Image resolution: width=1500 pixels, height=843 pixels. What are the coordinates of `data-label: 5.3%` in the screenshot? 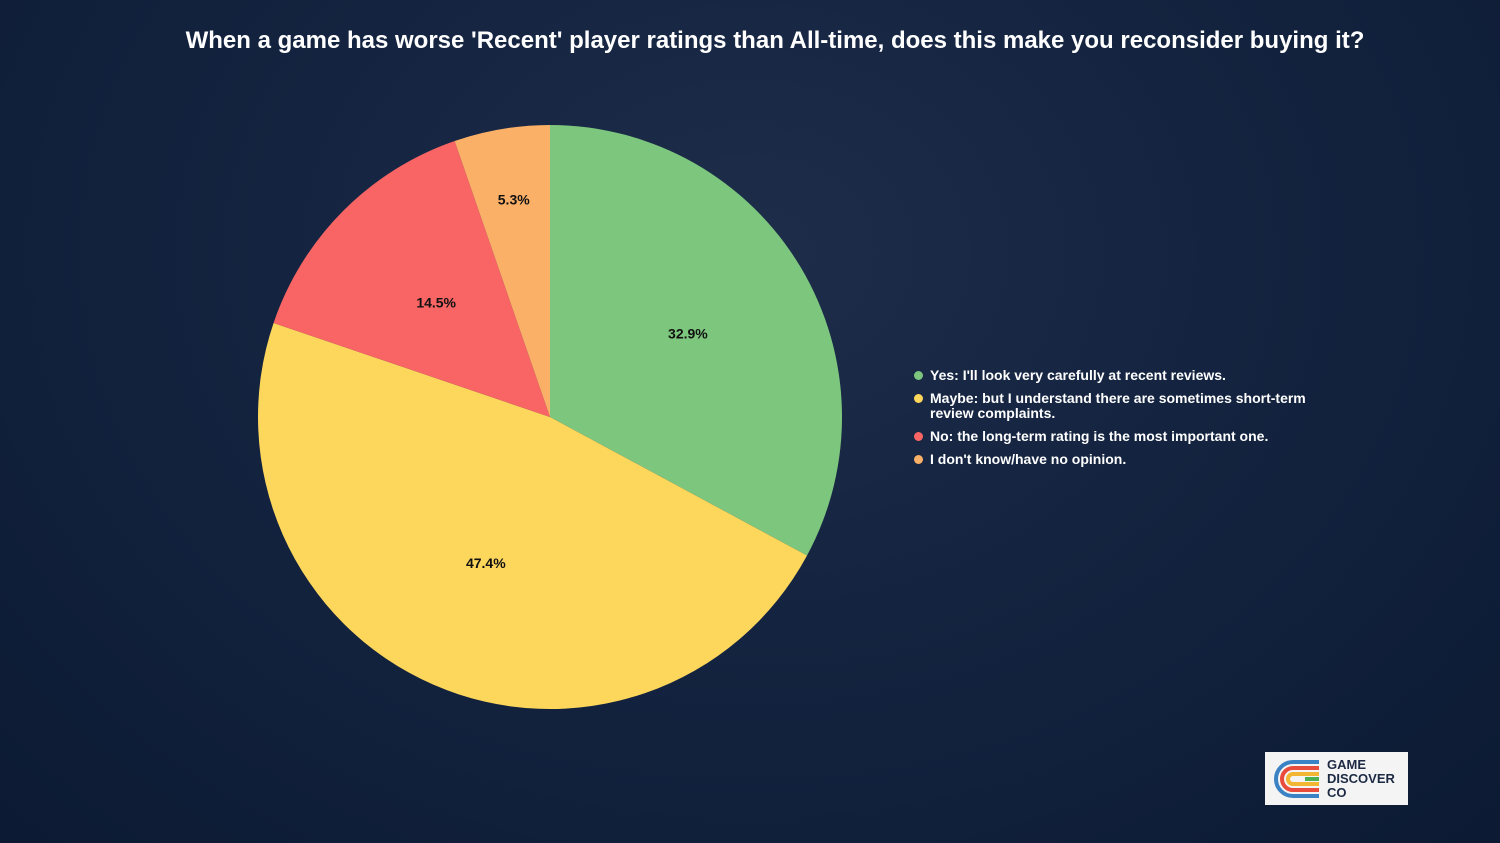 It's located at (514, 200).